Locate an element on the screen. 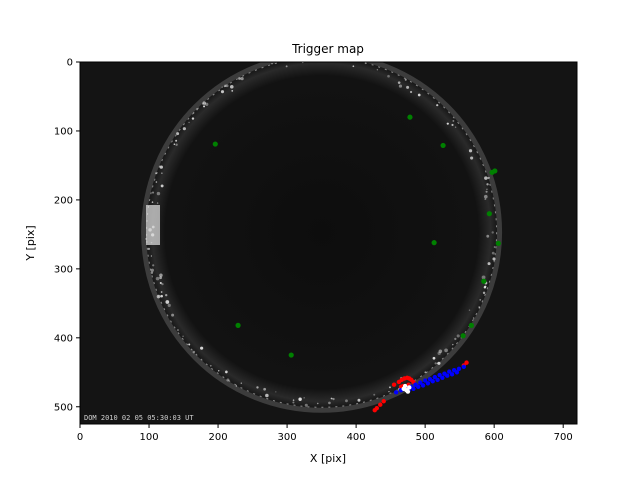  y-tick-label: 300 is located at coordinates (63, 269).